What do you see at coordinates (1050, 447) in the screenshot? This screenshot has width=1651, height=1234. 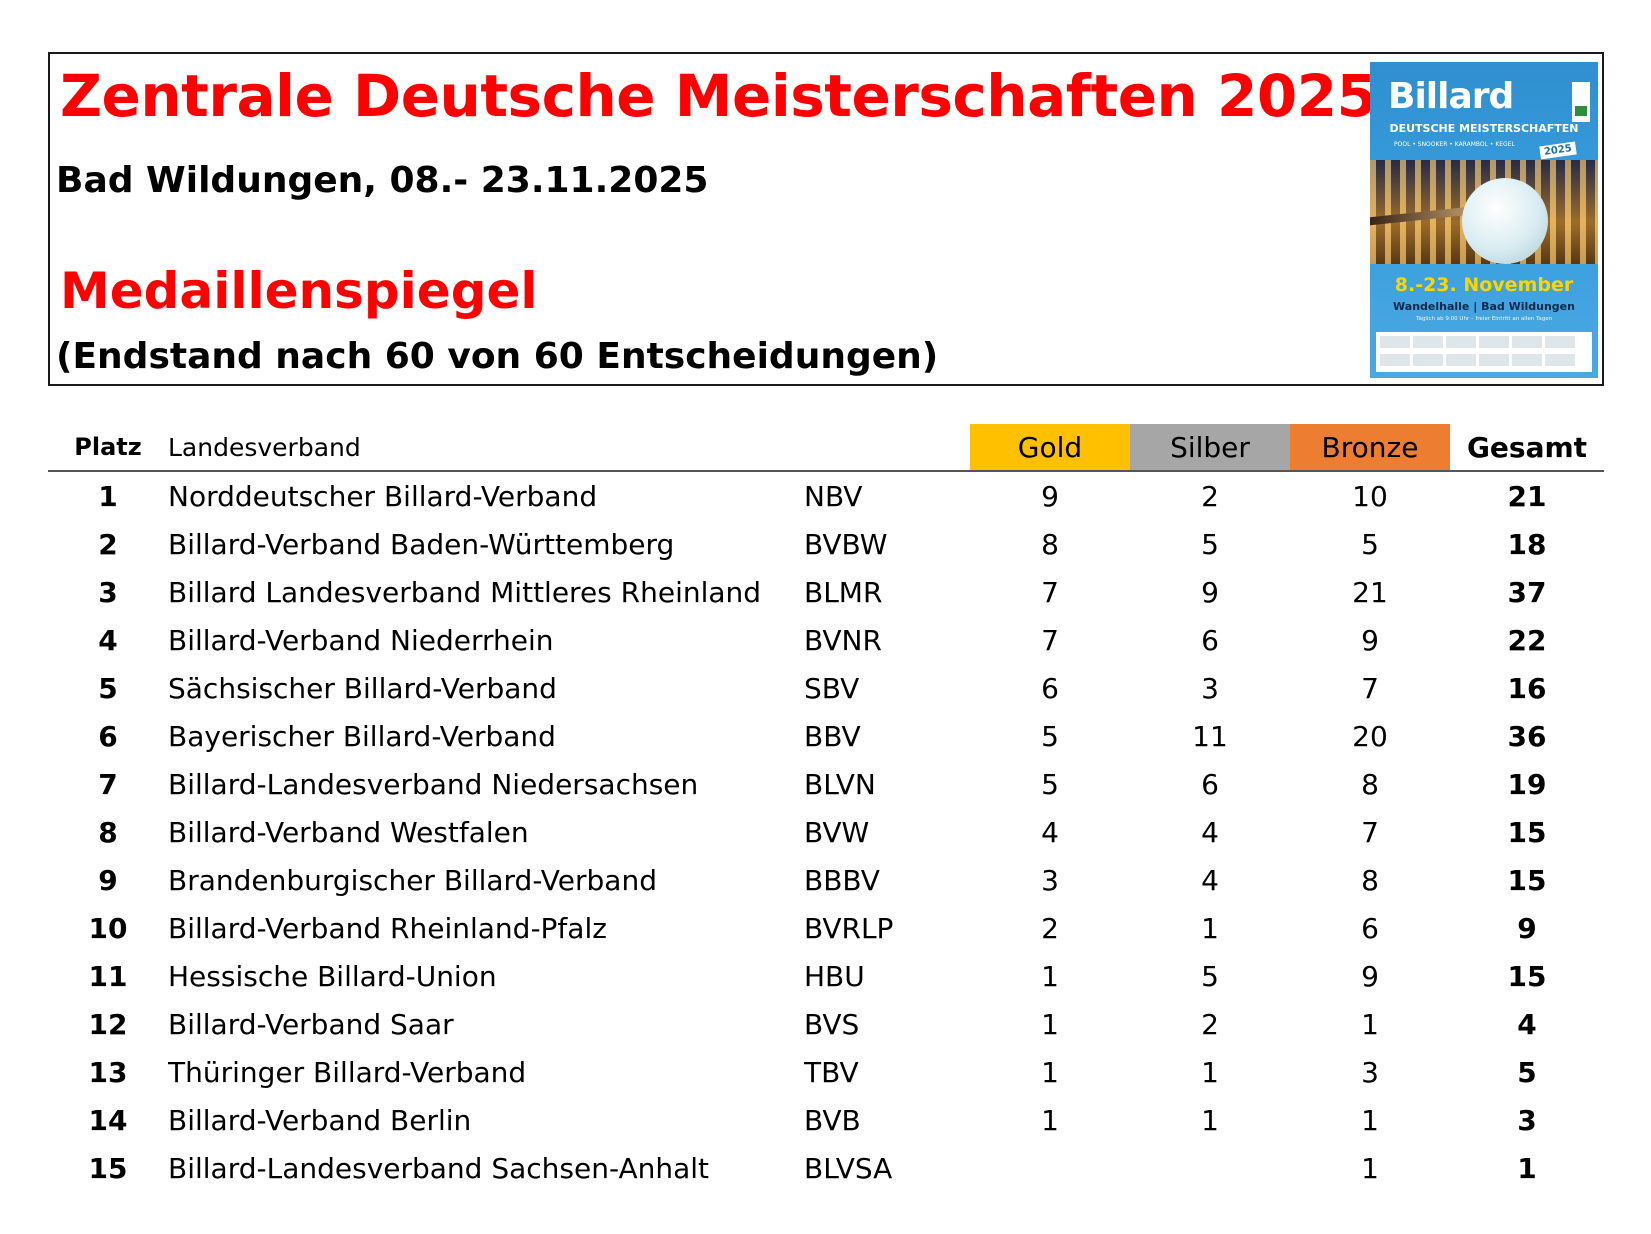 I see `header-gold: Gold` at bounding box center [1050, 447].